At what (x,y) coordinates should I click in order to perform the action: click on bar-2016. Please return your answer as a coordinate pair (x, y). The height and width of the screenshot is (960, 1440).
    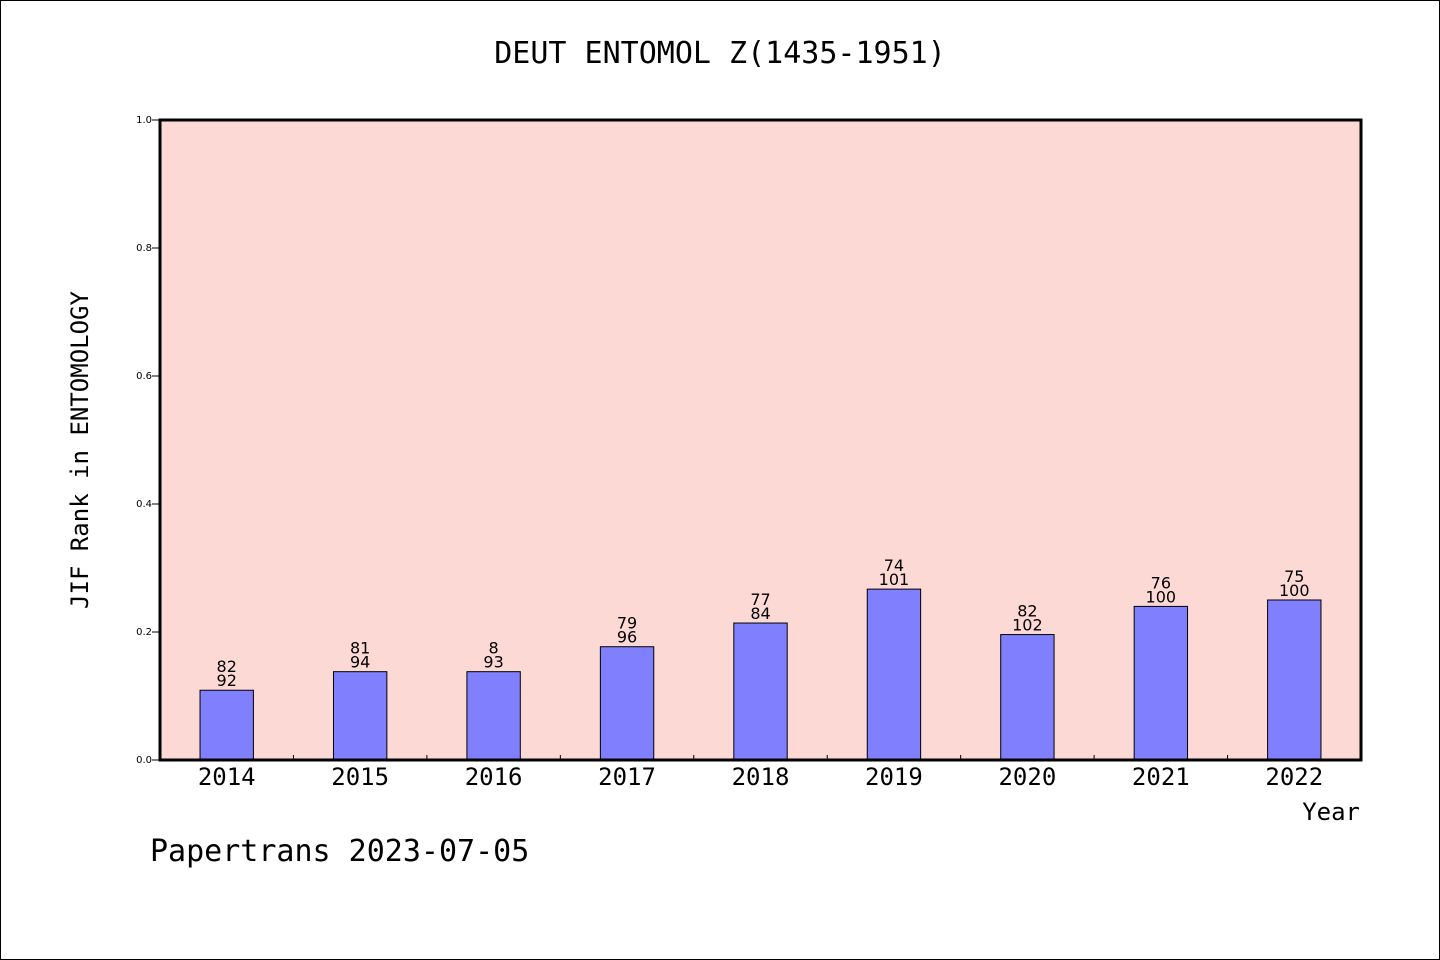
    Looking at the image, I should click on (493, 716).